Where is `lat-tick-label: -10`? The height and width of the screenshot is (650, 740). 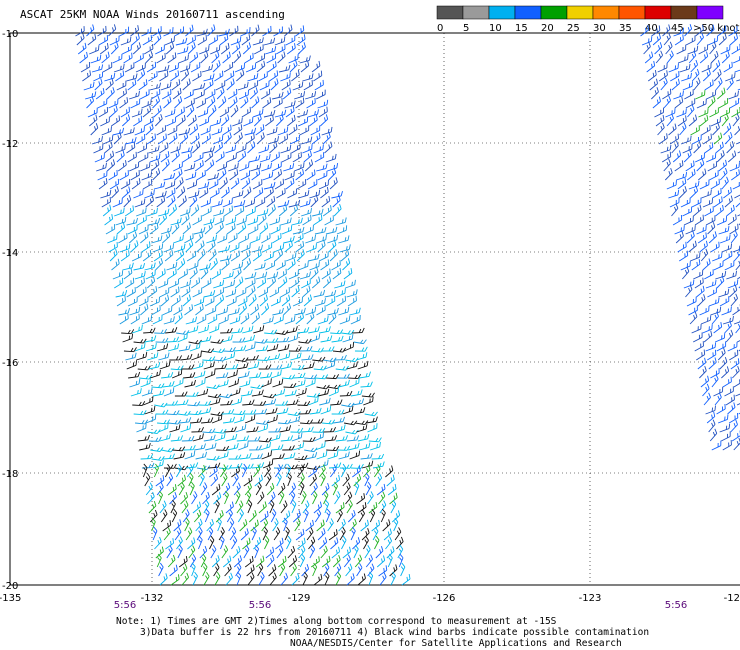 lat-tick-label: -10 is located at coordinates (10, 34).